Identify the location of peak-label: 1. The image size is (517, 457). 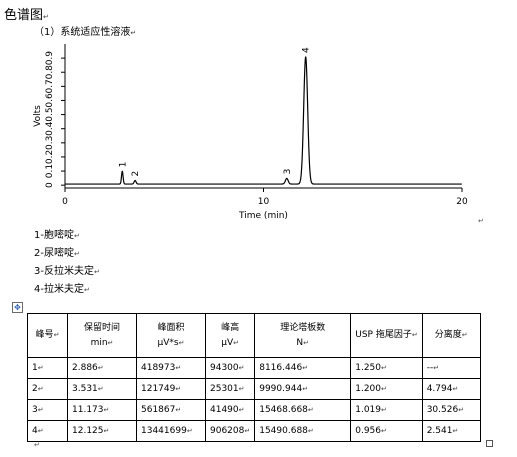
(123, 165).